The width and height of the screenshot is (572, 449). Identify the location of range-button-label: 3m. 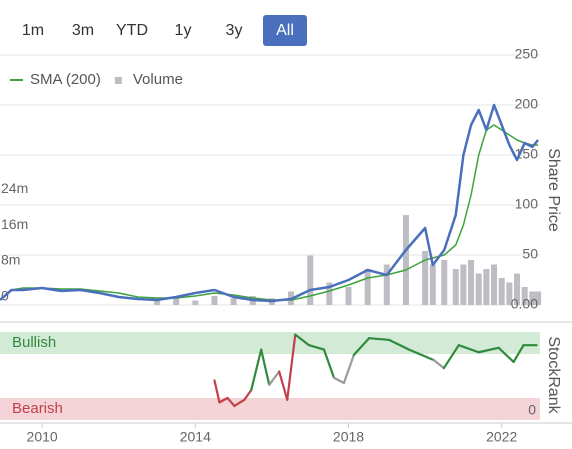
(83, 30).